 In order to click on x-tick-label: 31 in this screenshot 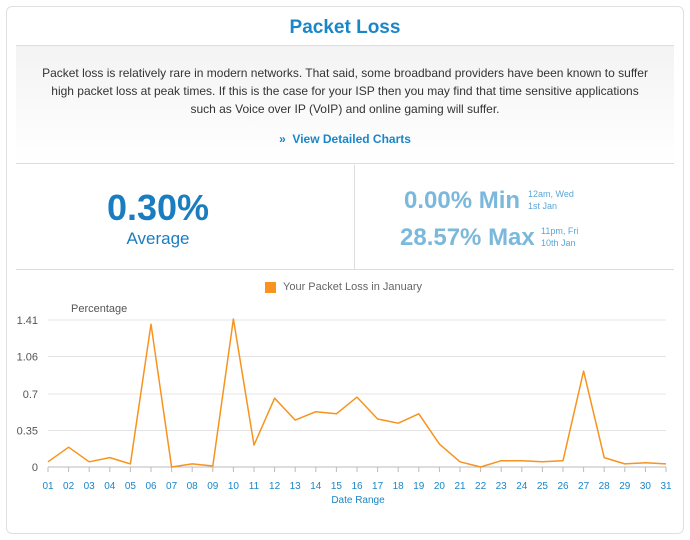, I will do `click(666, 486)`.